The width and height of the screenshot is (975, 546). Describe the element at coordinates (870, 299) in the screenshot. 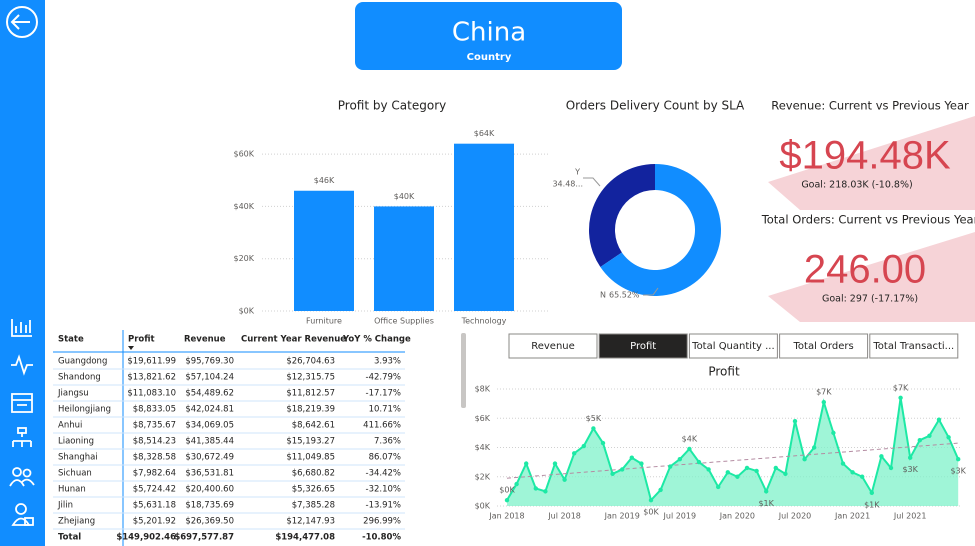

I see `kpi-goal: Goal: 297 (-17.17%)` at that location.